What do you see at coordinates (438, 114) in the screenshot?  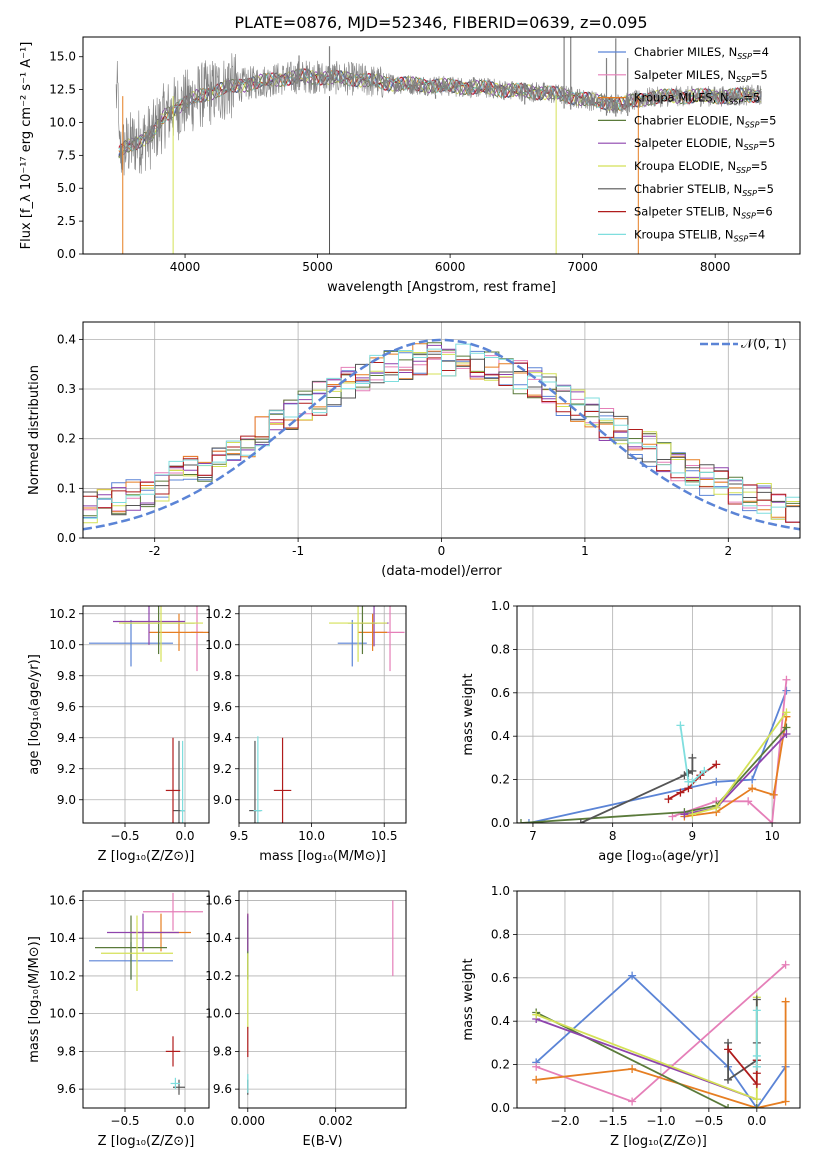 I see `data-spectrum` at bounding box center [438, 114].